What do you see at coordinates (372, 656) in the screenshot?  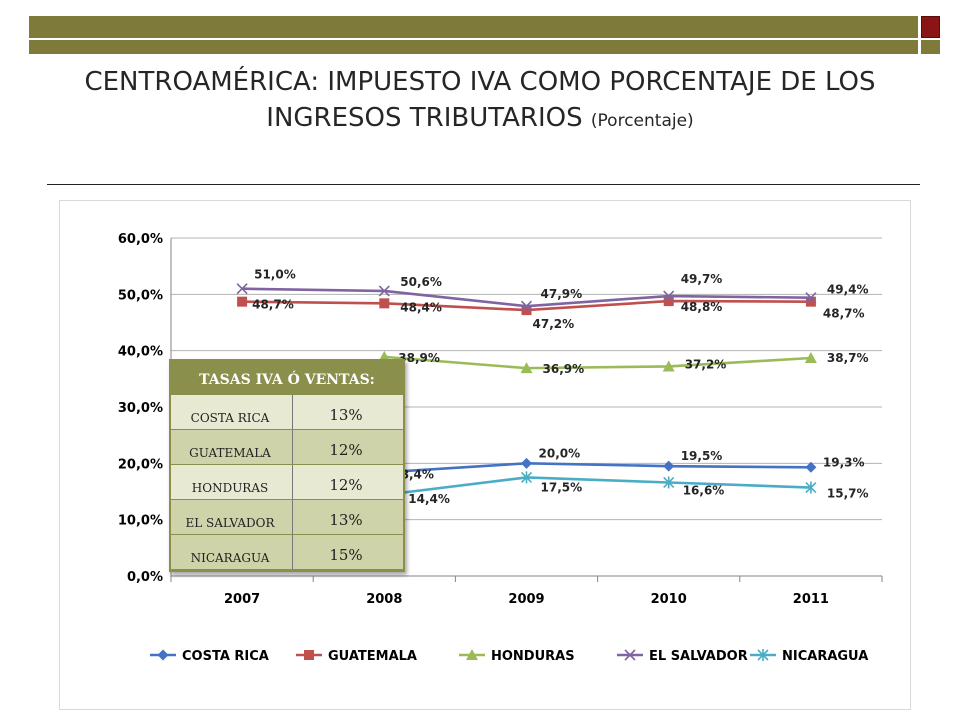 I see `legend-label: GUATEMALA` at bounding box center [372, 656].